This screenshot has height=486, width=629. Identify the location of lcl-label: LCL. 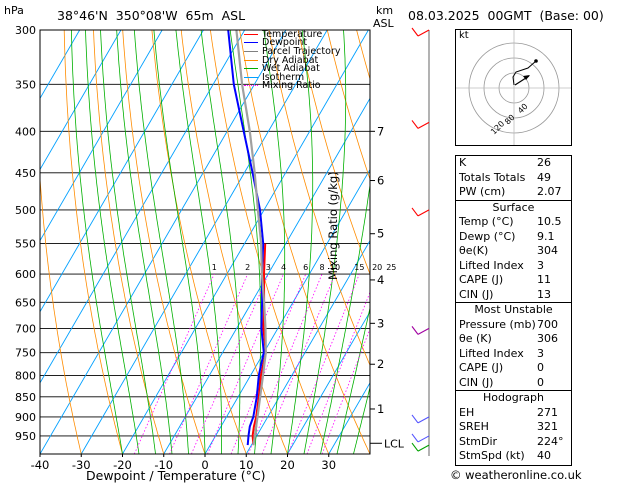
(394, 443).